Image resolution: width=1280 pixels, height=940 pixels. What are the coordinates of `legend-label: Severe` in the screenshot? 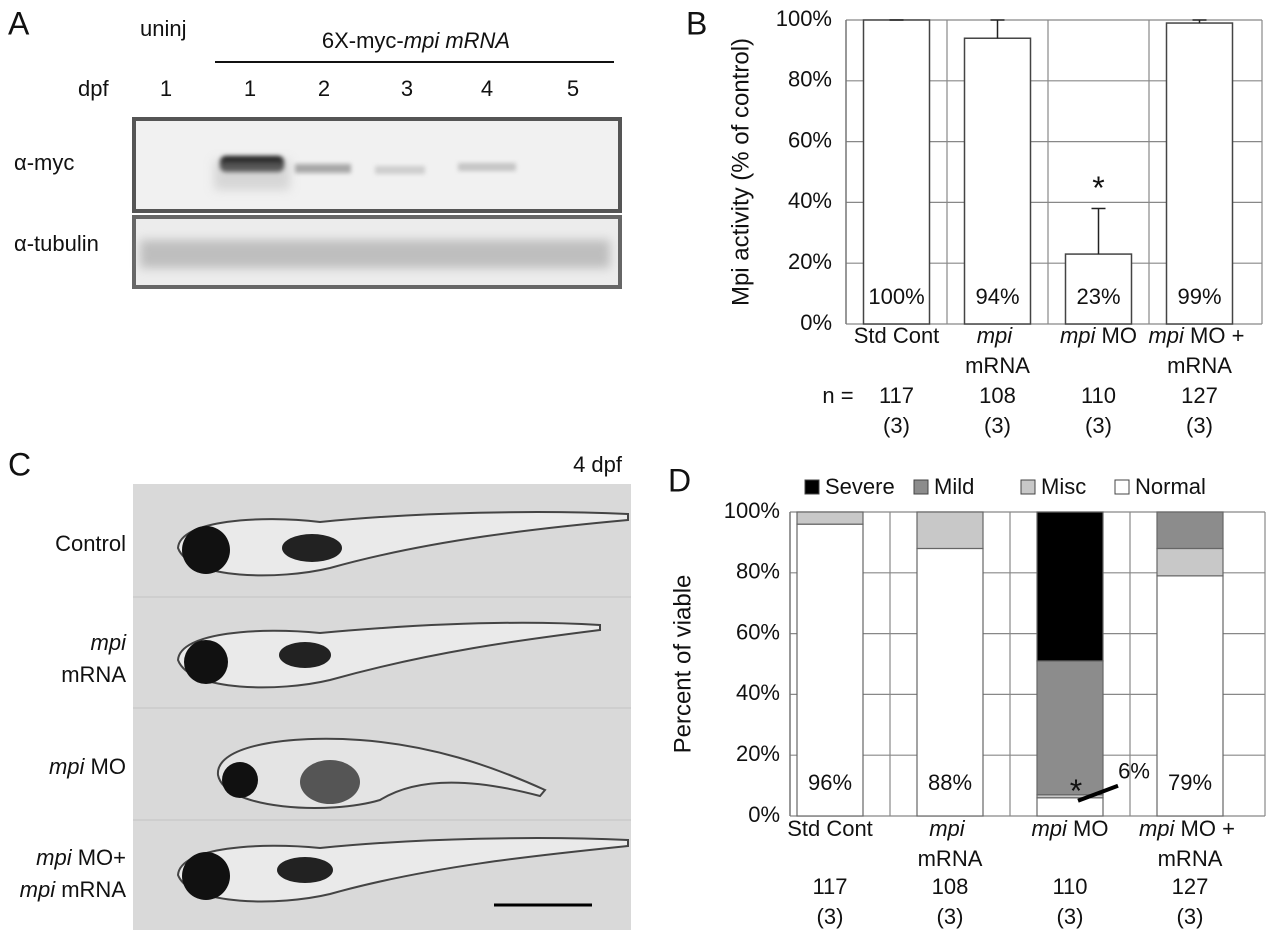 It's located at (860, 486).